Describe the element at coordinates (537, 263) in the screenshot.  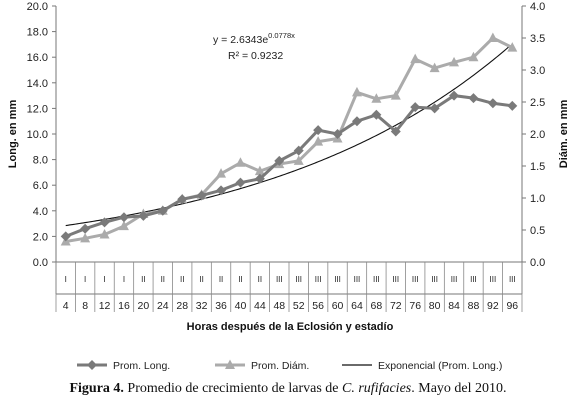
I see `y-right-tick-label: 0.0` at that location.